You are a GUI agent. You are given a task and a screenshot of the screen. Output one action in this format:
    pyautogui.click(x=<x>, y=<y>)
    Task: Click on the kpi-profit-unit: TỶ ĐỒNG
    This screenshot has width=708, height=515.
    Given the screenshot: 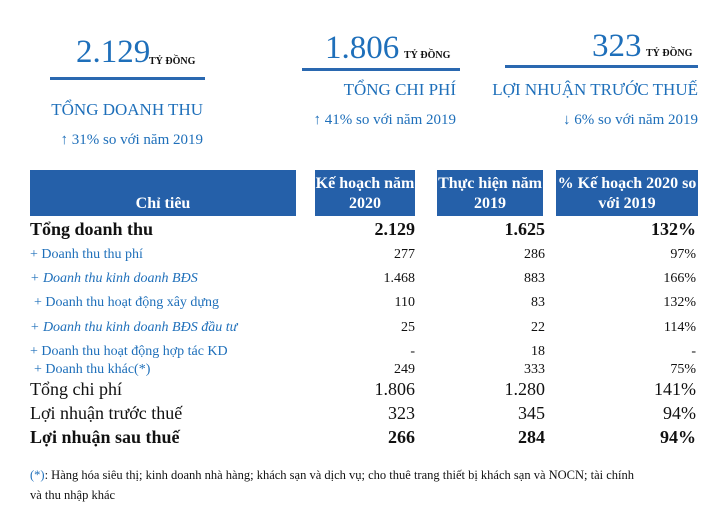 What is the action you would take?
    pyautogui.click(x=669, y=53)
    